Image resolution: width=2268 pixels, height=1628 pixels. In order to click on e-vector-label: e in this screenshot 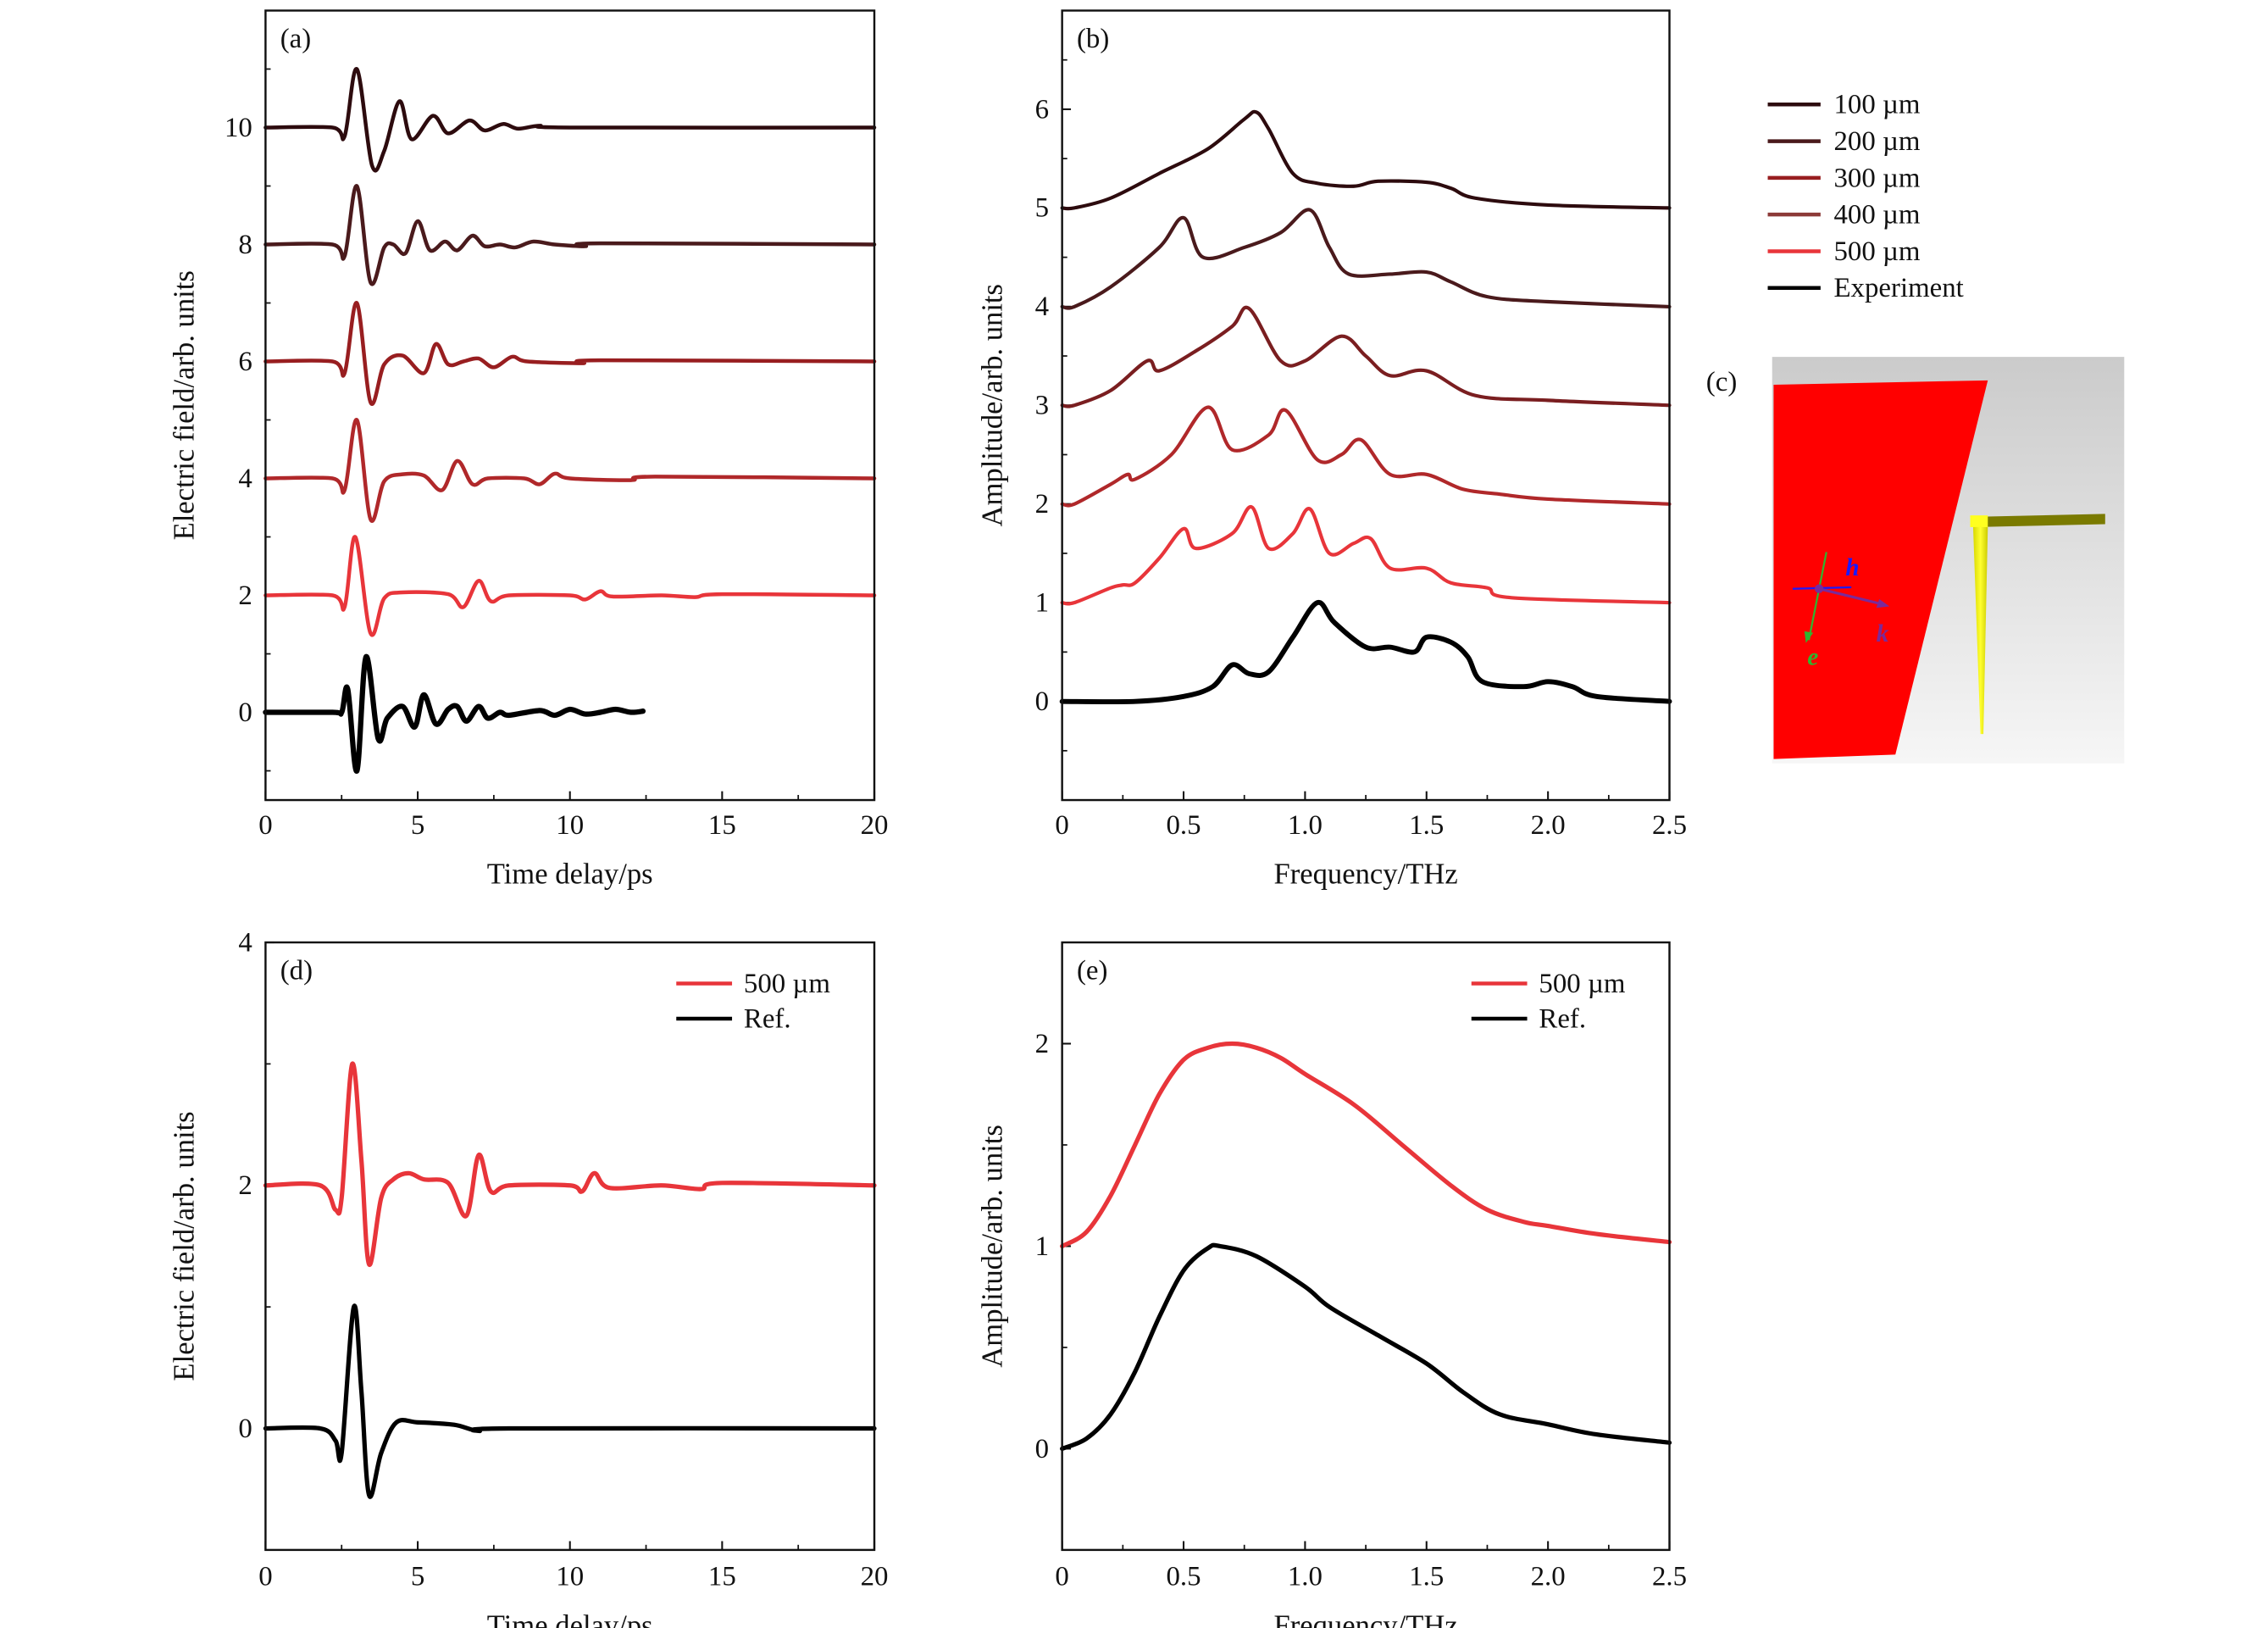, I will do `click(1812, 657)`.